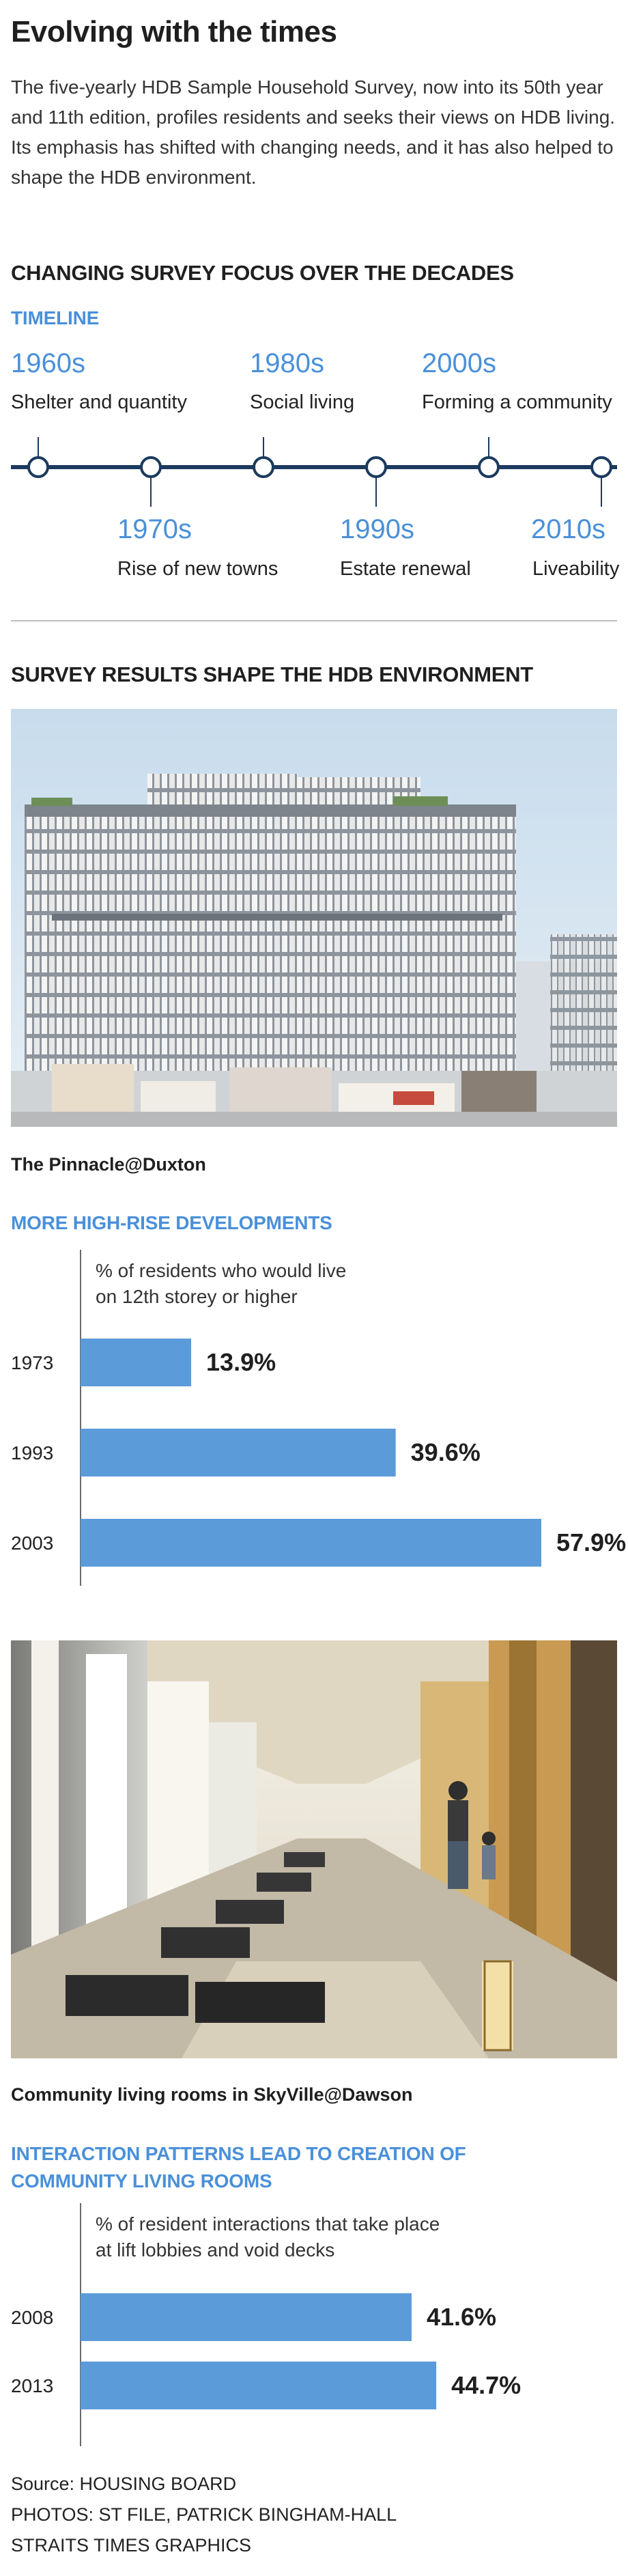  I want to click on timeline-year-2000s: 2000s, so click(459, 363).